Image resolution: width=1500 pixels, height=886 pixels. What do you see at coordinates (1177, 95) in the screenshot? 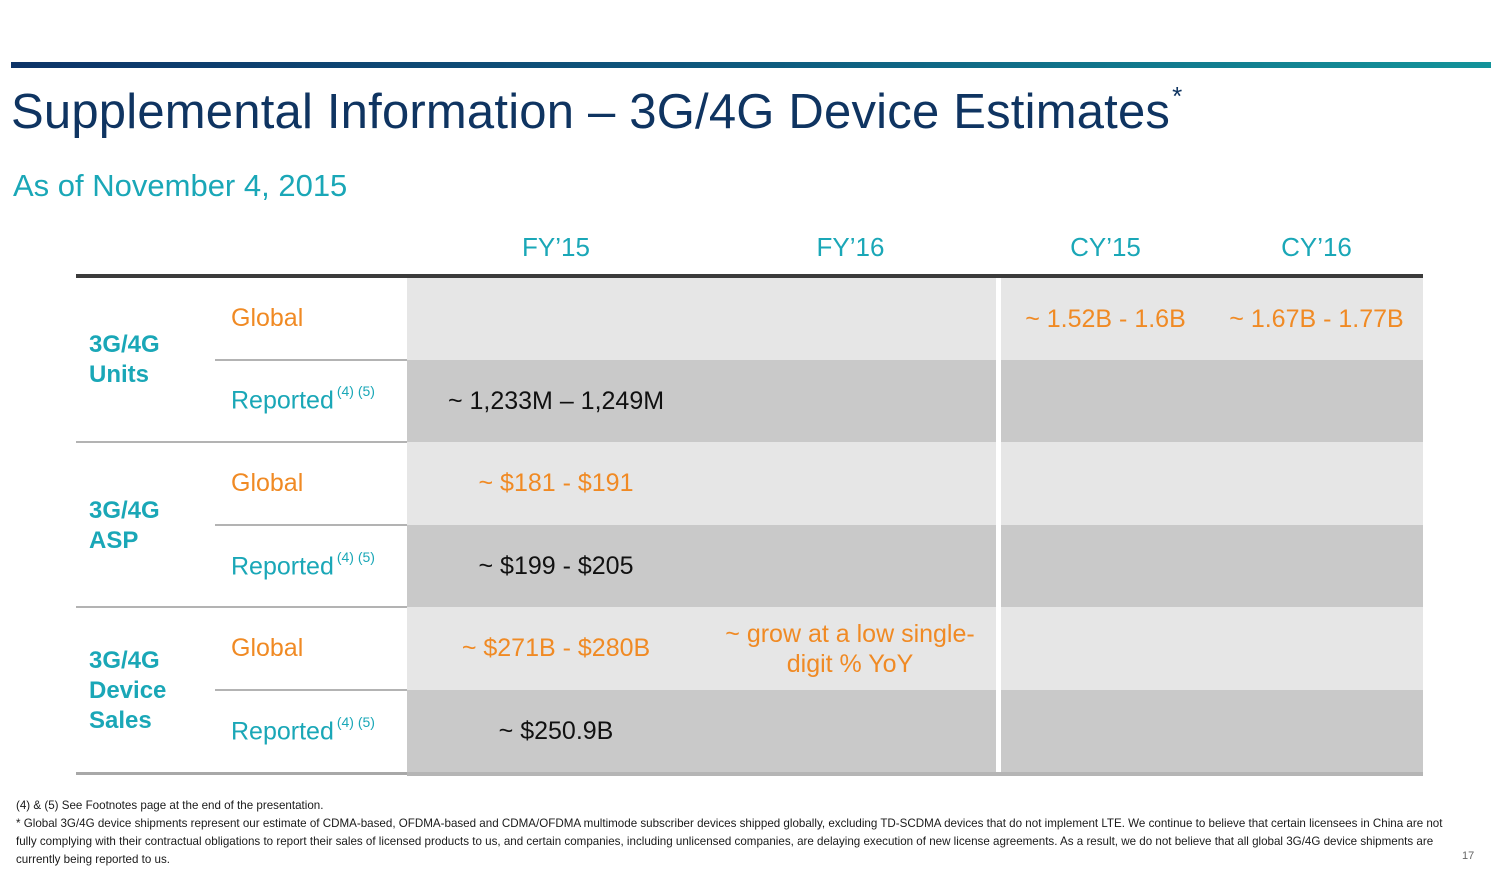
I see `title-footnote-marker: *` at bounding box center [1177, 95].